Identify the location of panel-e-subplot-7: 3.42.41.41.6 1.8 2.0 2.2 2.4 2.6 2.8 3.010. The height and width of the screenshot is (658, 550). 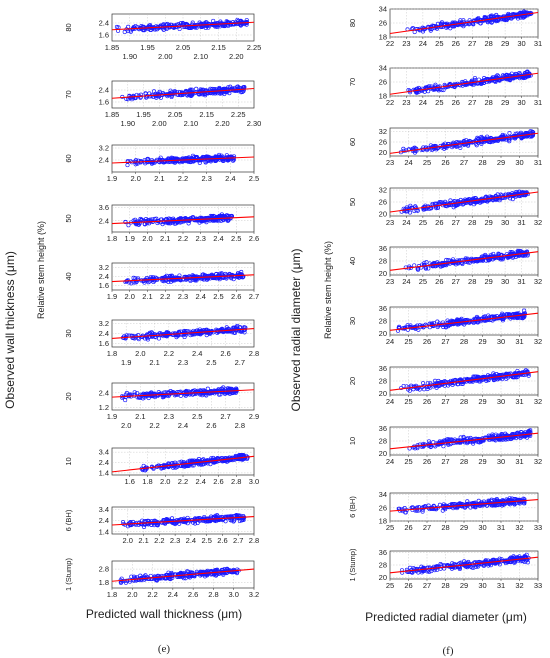
(161, 466).